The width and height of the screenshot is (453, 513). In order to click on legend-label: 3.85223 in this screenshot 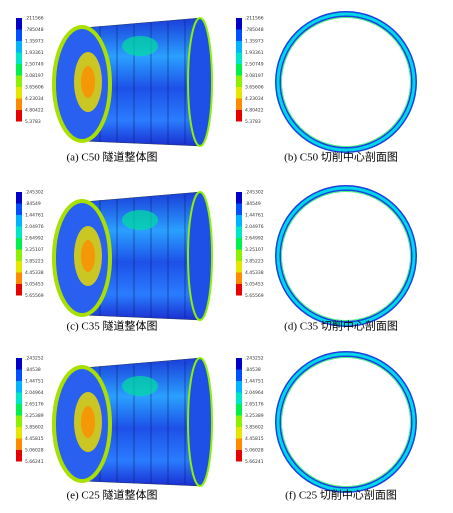, I will do `click(34, 262)`.